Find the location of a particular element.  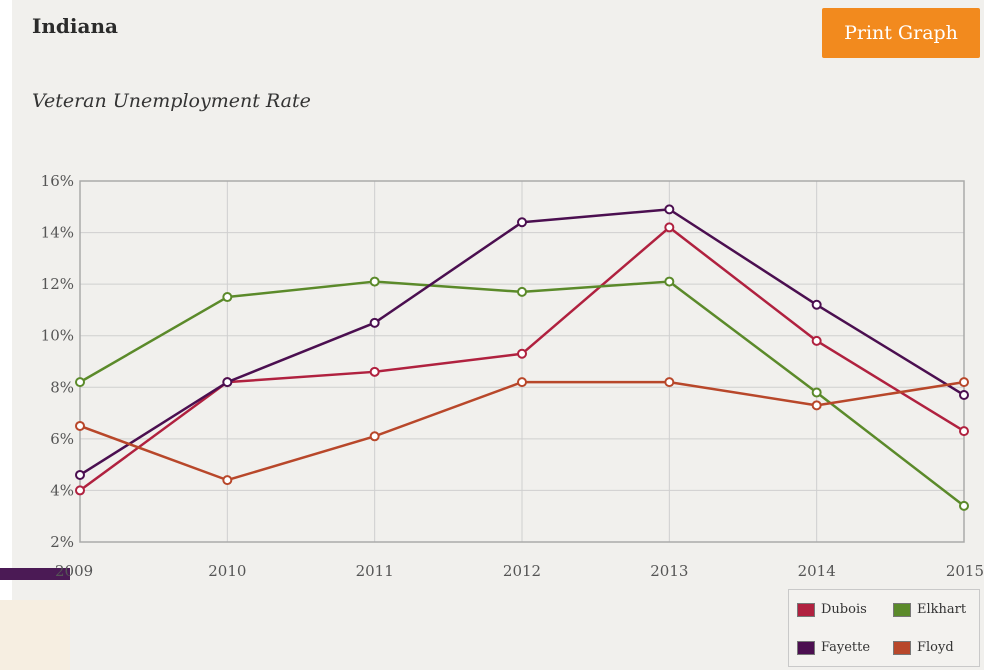

y-tick-label: 6% is located at coordinates (62, 439).